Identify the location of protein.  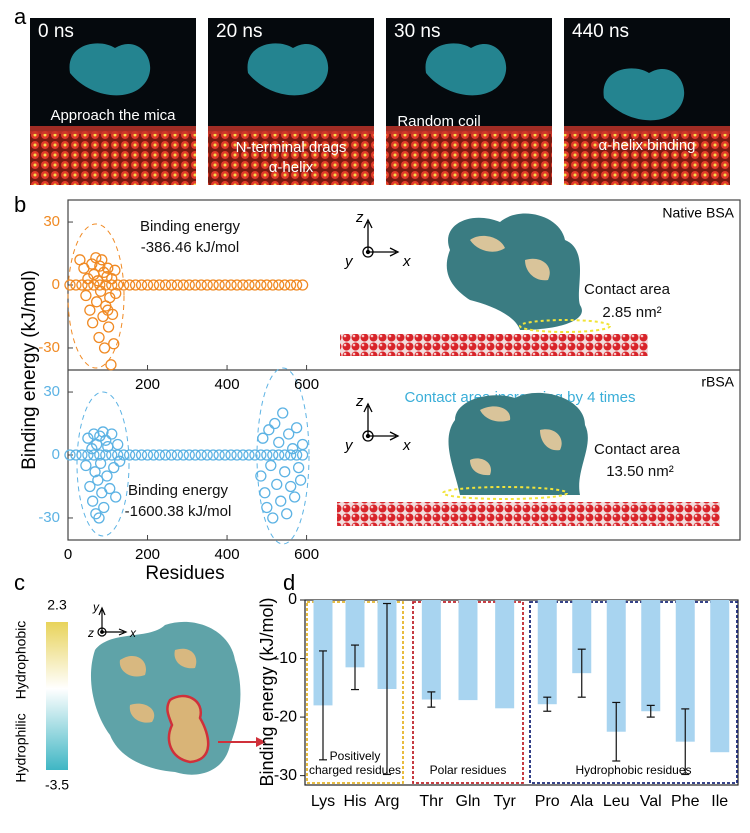
(110, 69).